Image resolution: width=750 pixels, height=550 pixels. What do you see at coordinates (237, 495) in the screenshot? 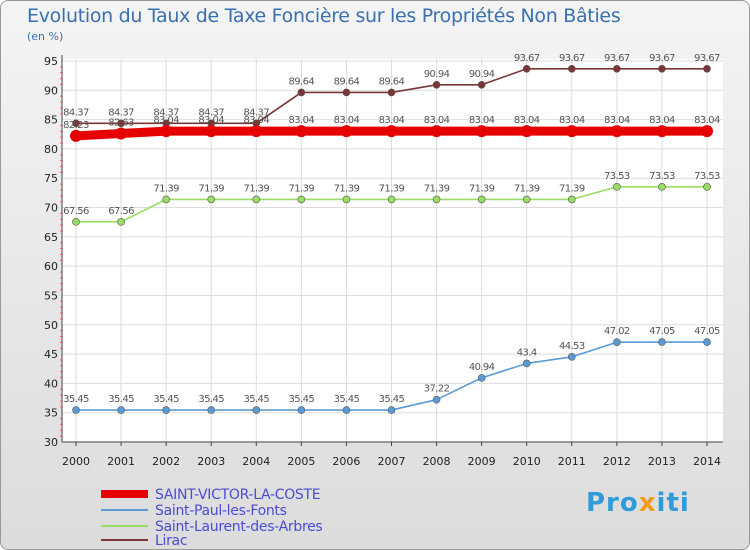
I see `legend-item-label: SAINT-VICTOR-LA-COSTE` at bounding box center [237, 495].